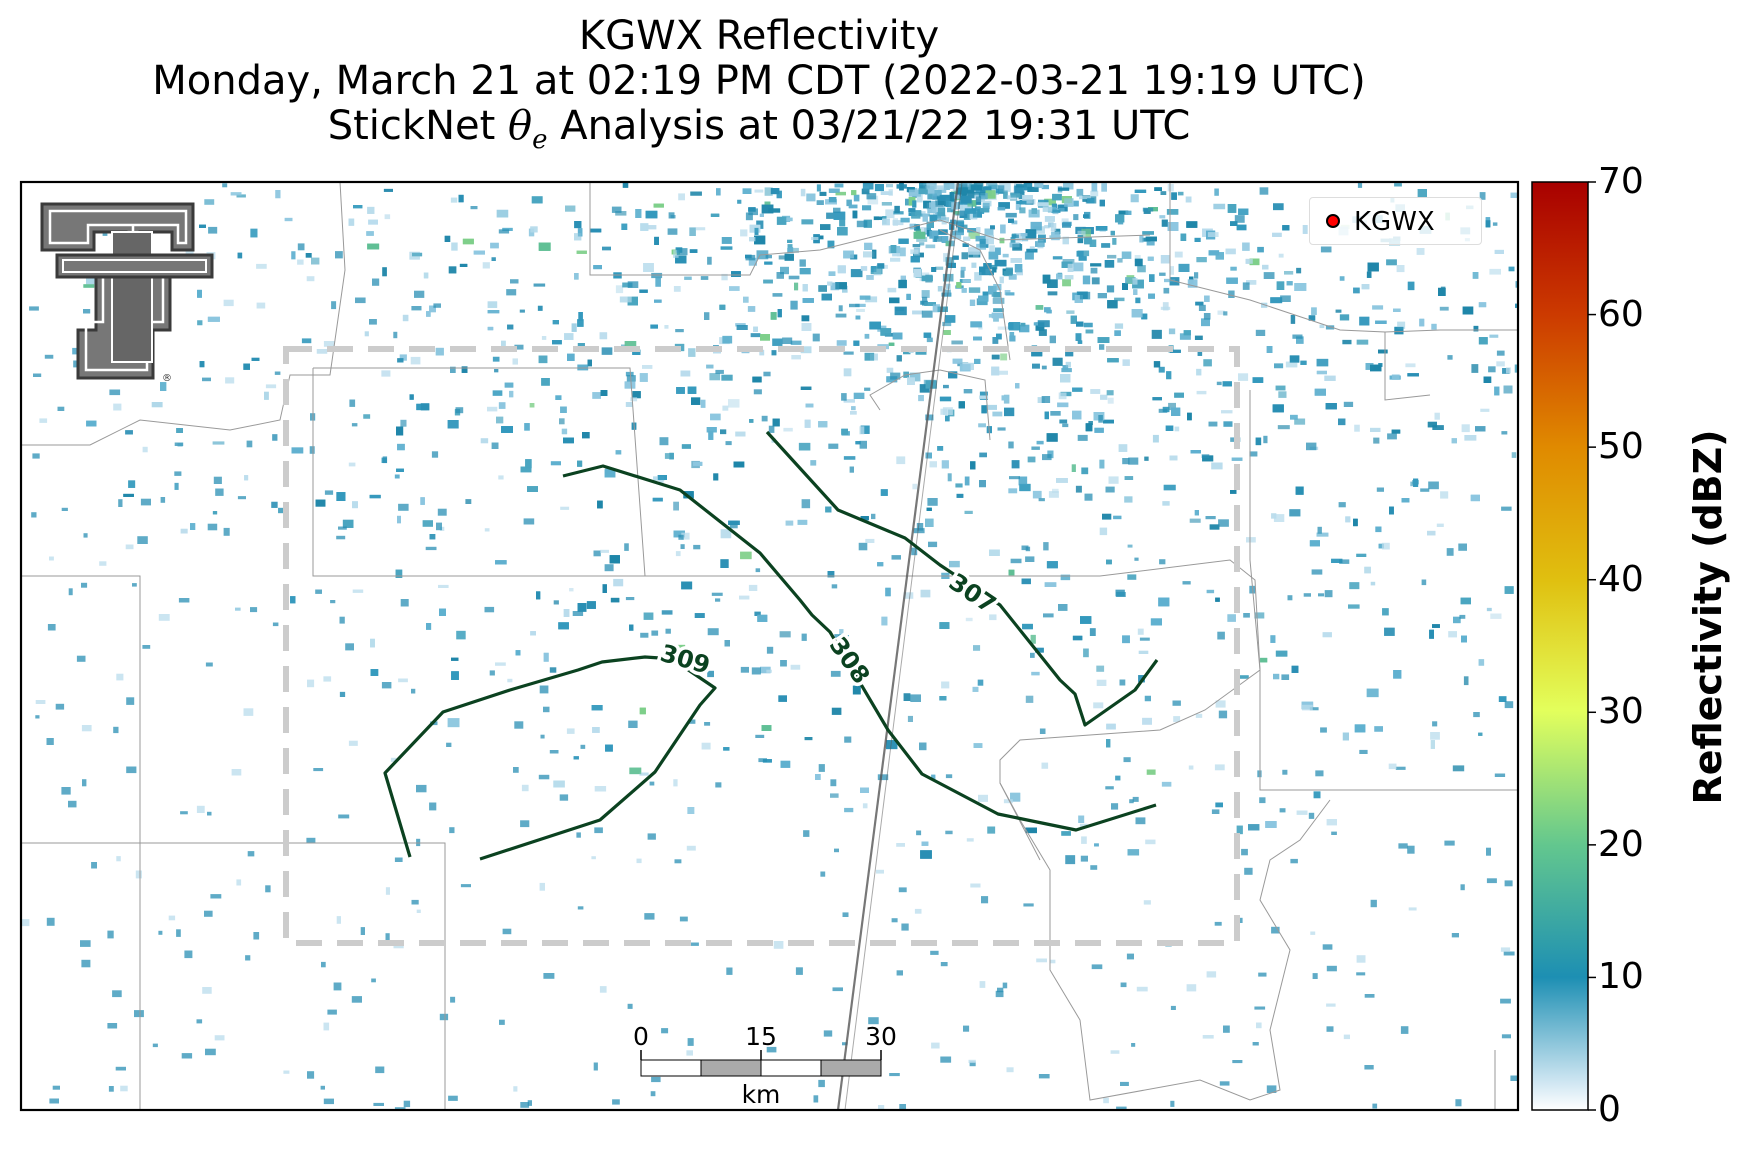 The width and height of the screenshot is (1738, 1151). Describe the element at coordinates (1621, 447) in the screenshot. I see `colorbar-tick-label: 50` at that location.